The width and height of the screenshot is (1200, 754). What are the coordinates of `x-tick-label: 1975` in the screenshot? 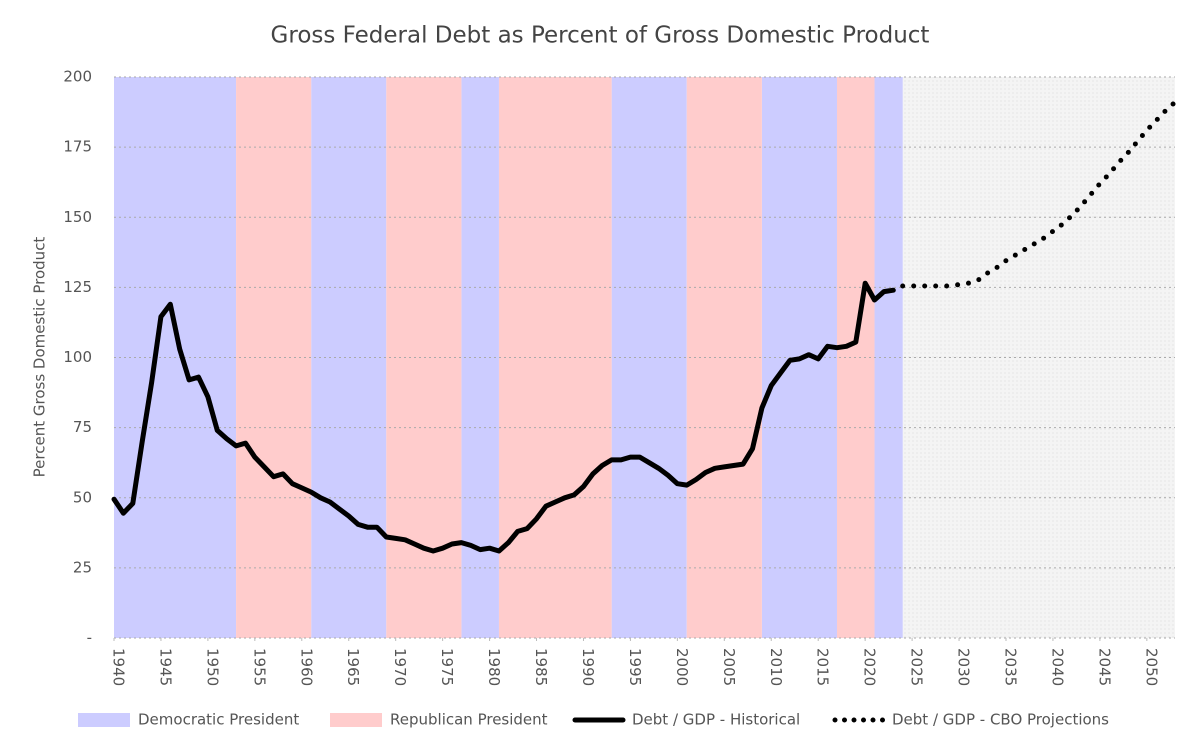 It's located at (447, 667).